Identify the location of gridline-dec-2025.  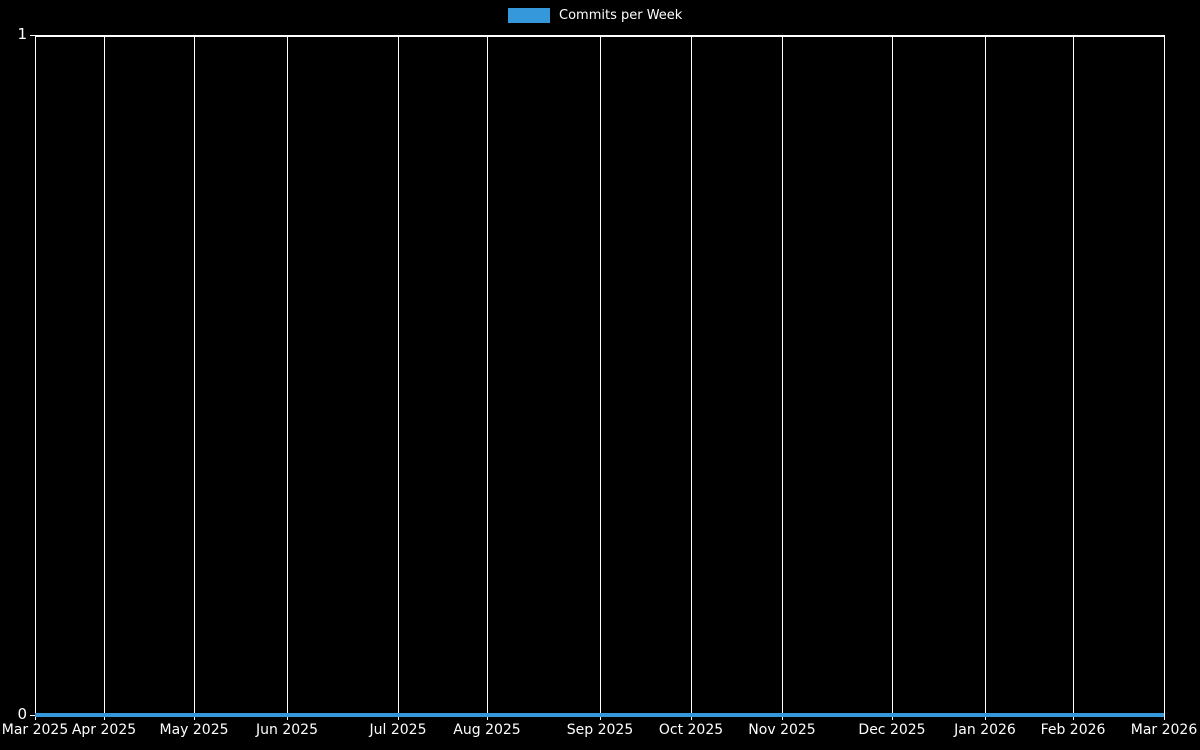
(892, 375).